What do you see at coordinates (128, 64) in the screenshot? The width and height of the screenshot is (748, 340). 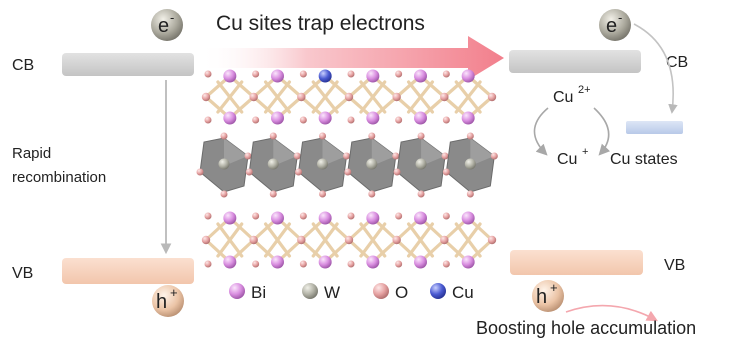 I see `left-cb-band` at bounding box center [128, 64].